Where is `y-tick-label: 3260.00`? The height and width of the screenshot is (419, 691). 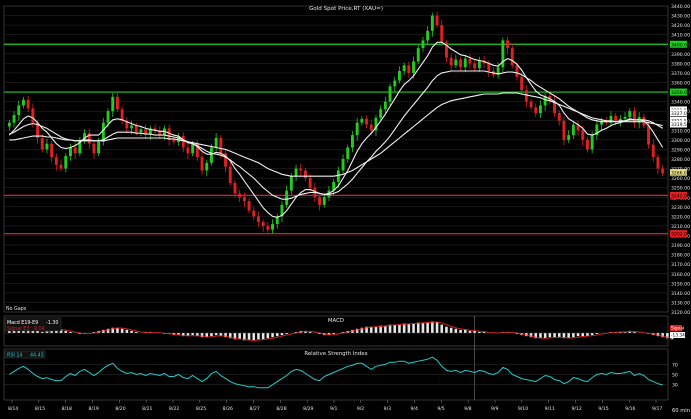
y-tick-label: 3260.00 is located at coordinates (680, 179).